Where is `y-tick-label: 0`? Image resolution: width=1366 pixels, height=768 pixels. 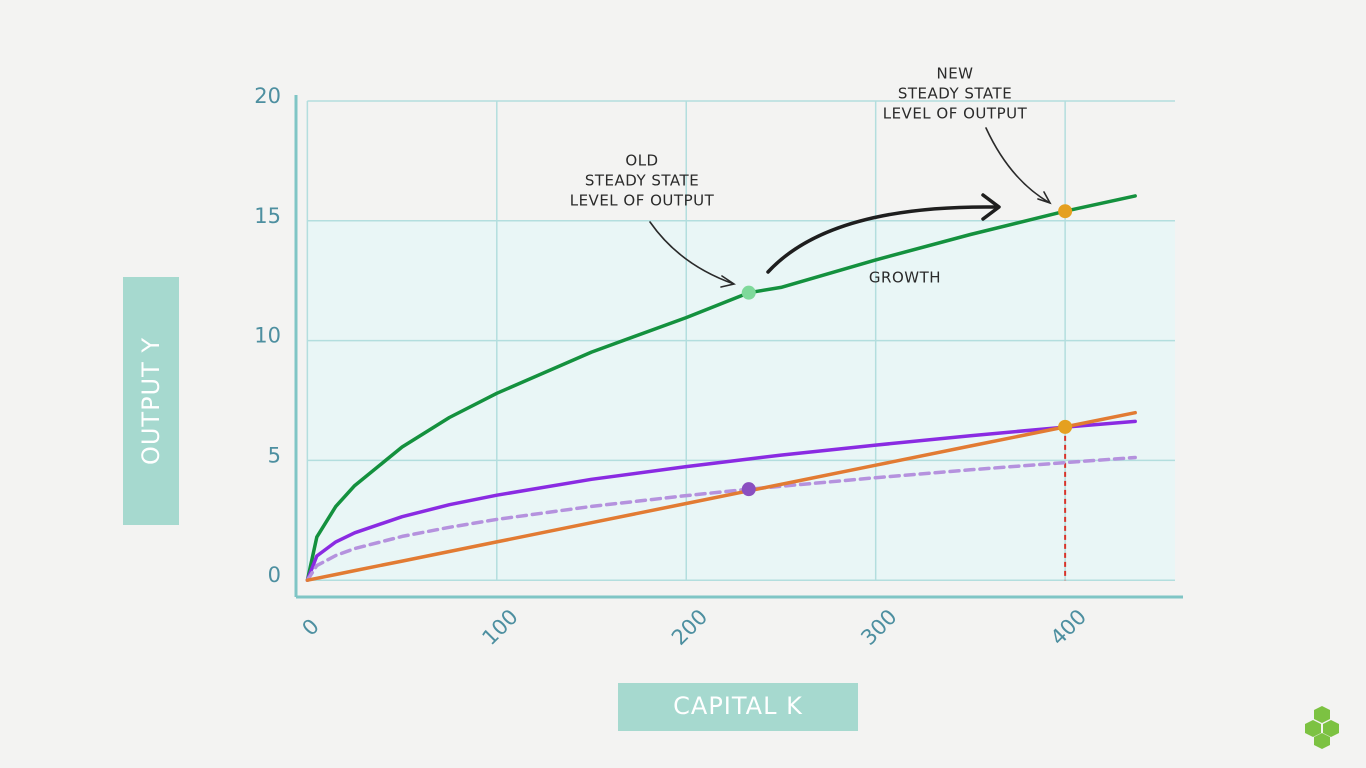 y-tick-label: 0 is located at coordinates (274, 575).